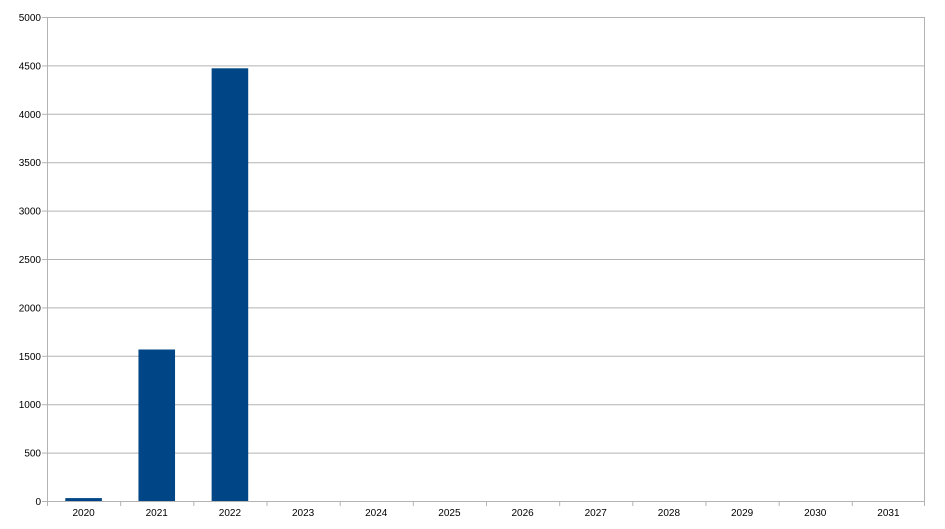  I want to click on y-tick-label: 3500, so click(30, 163).